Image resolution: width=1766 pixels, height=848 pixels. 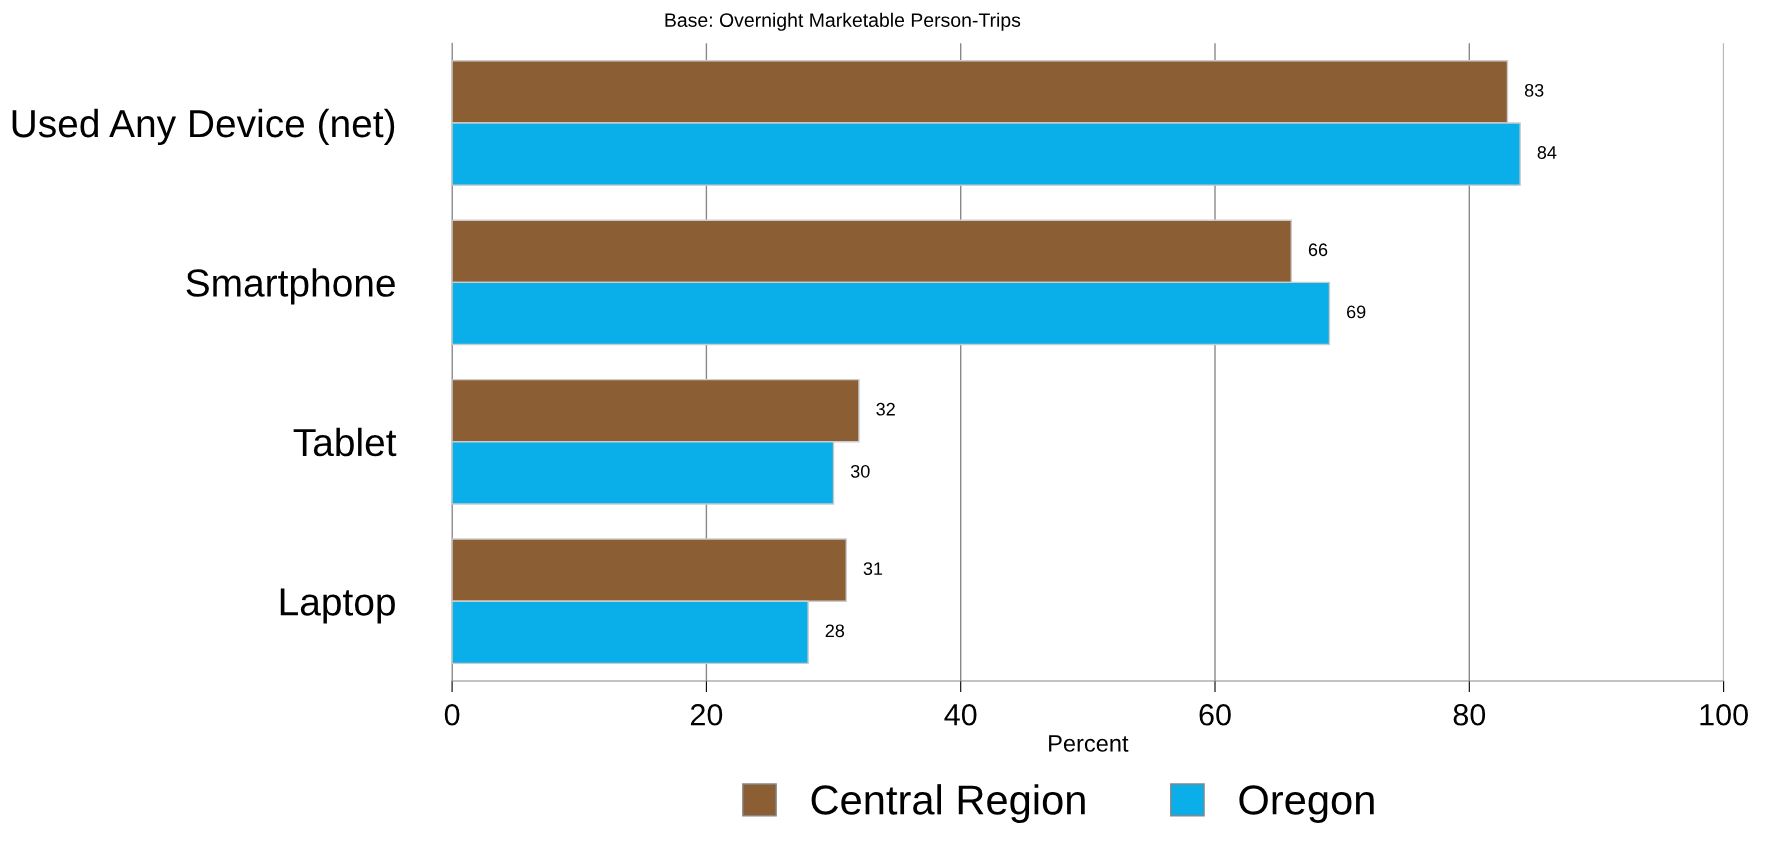 I want to click on data-label: 32, so click(x=885, y=409).